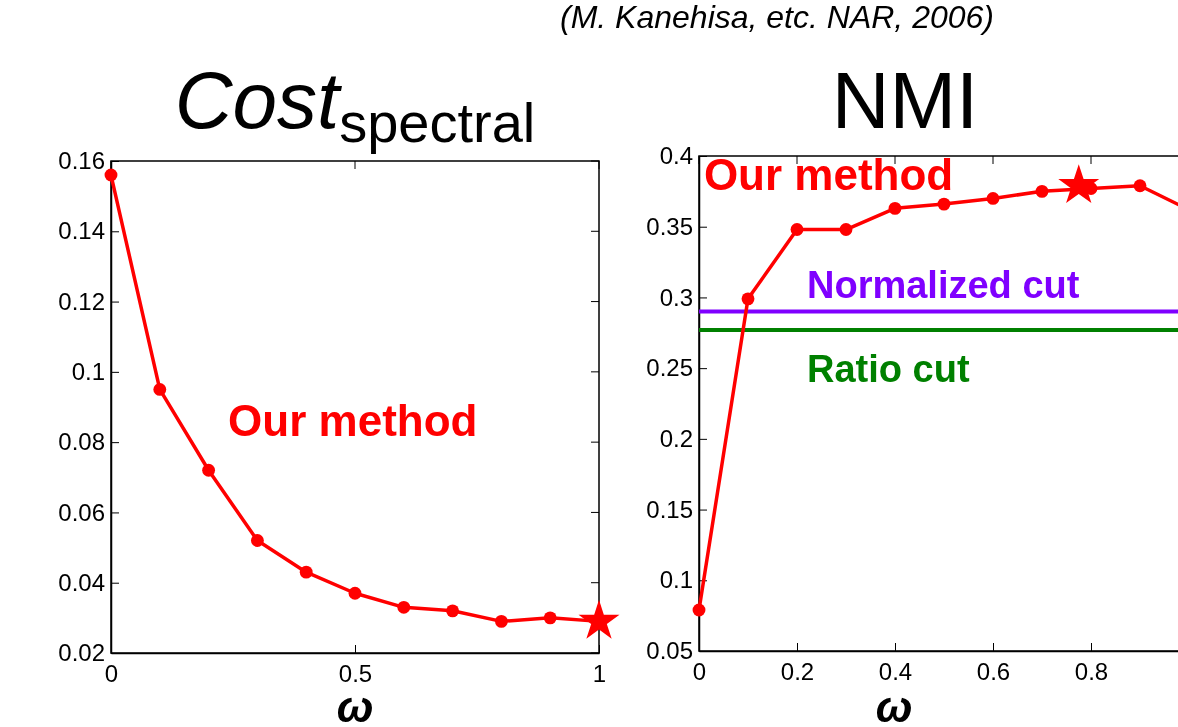 This screenshot has width=1178, height=727. Describe the element at coordinates (81, 653) in the screenshot. I see `y-tick-label: 0.02` at that location.